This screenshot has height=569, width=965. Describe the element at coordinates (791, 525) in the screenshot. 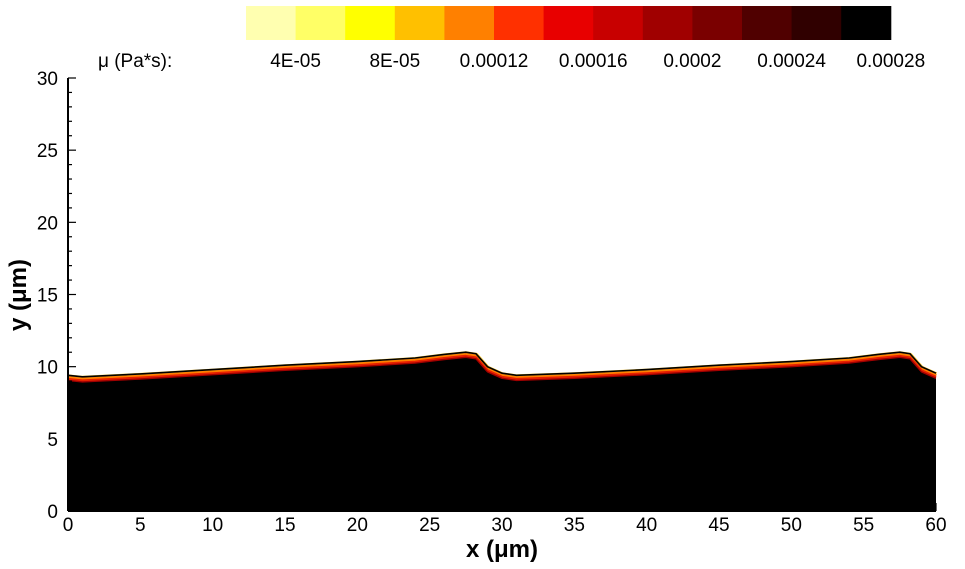

I see `x-tick-label: 50` at that location.